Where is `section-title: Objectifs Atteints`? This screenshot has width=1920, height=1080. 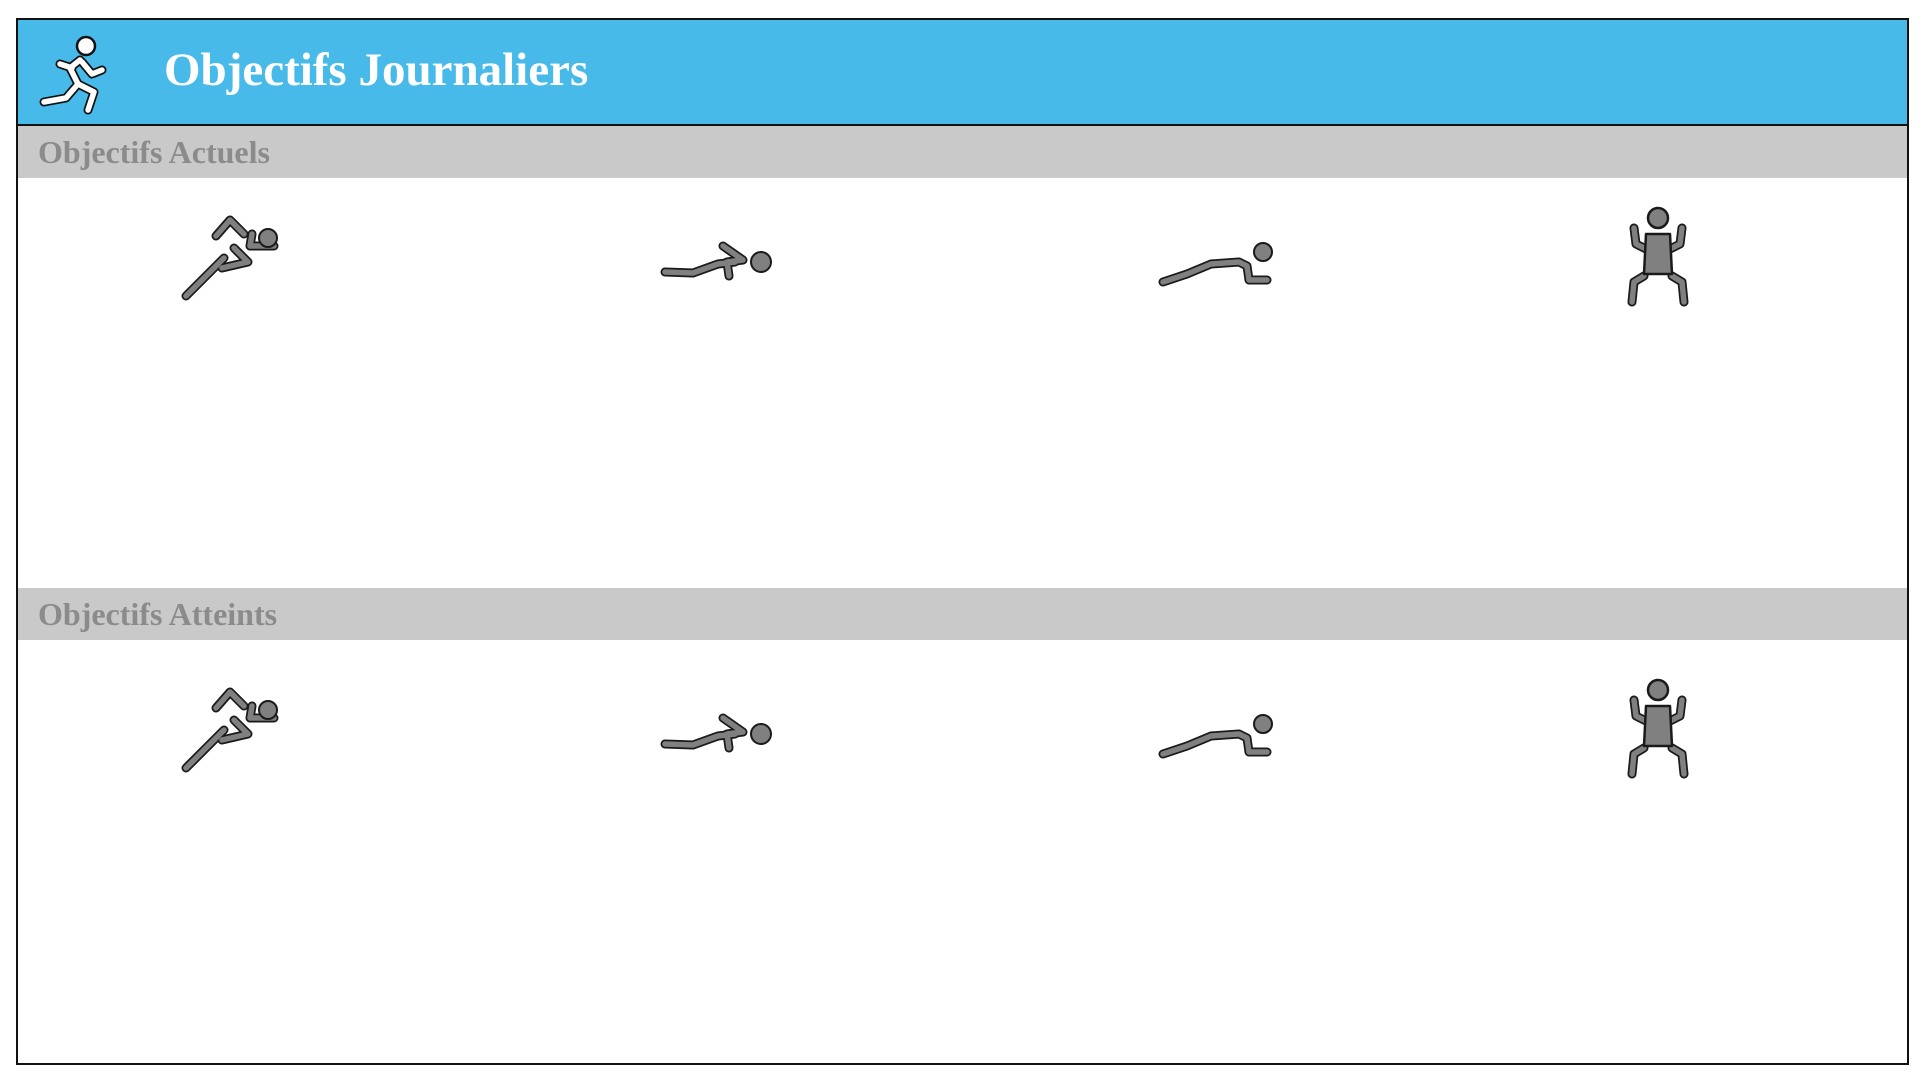
section-title: Objectifs Atteints is located at coordinates (158, 614).